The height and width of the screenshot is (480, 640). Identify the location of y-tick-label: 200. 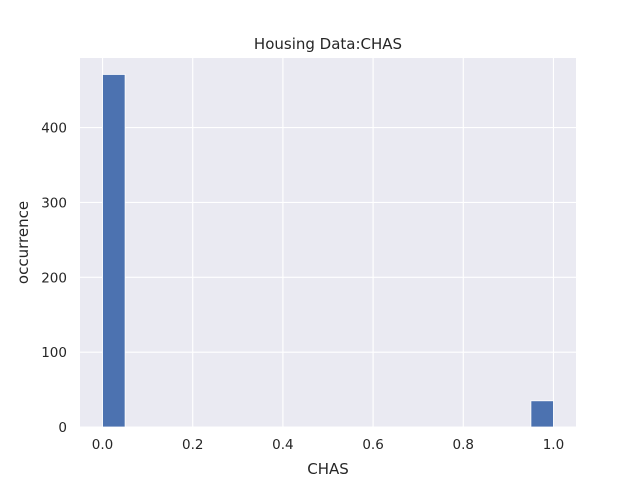
(54, 278).